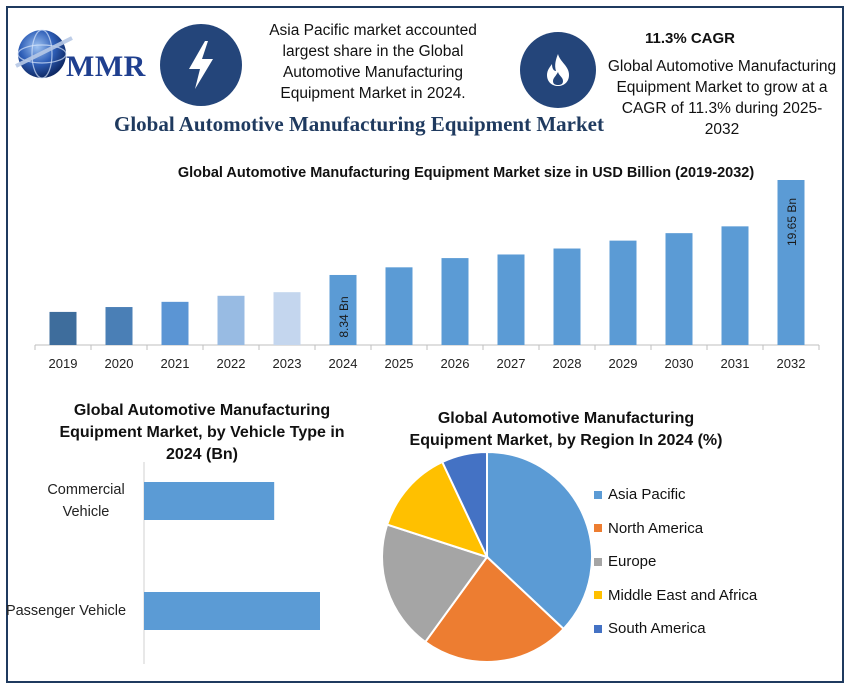  What do you see at coordinates (287, 363) in the screenshot?
I see `x-tick-label: 2023` at bounding box center [287, 363].